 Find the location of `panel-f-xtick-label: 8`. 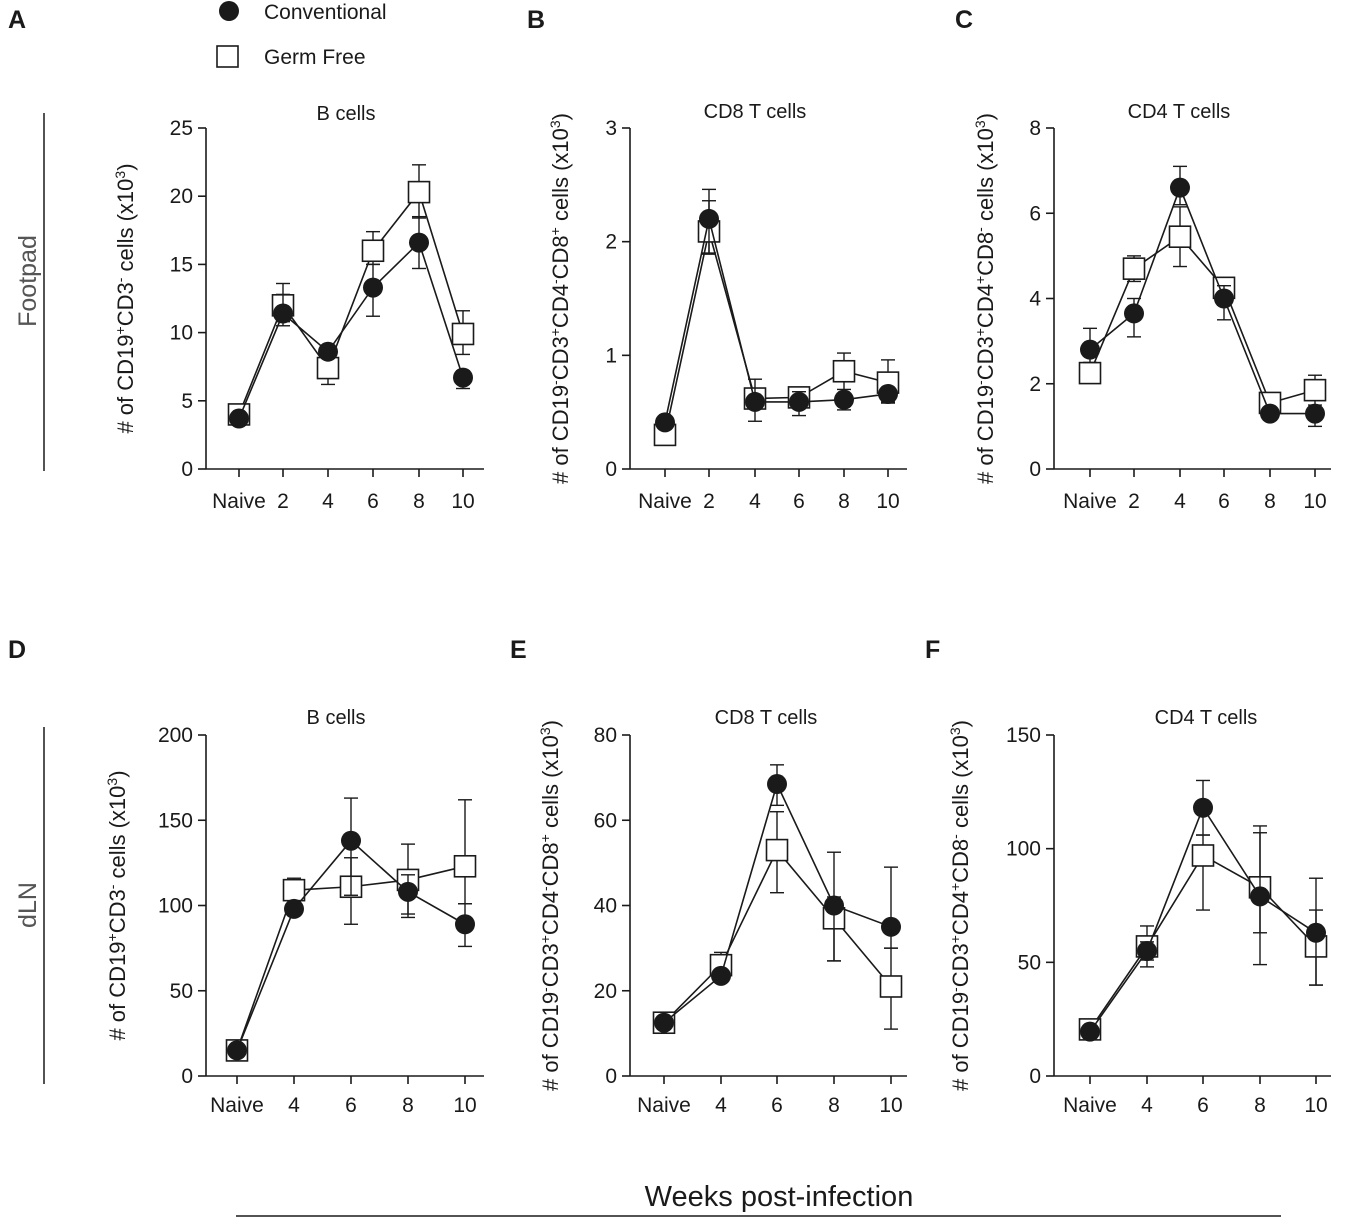

panel-f-xtick-label: 8 is located at coordinates (1260, 1105).